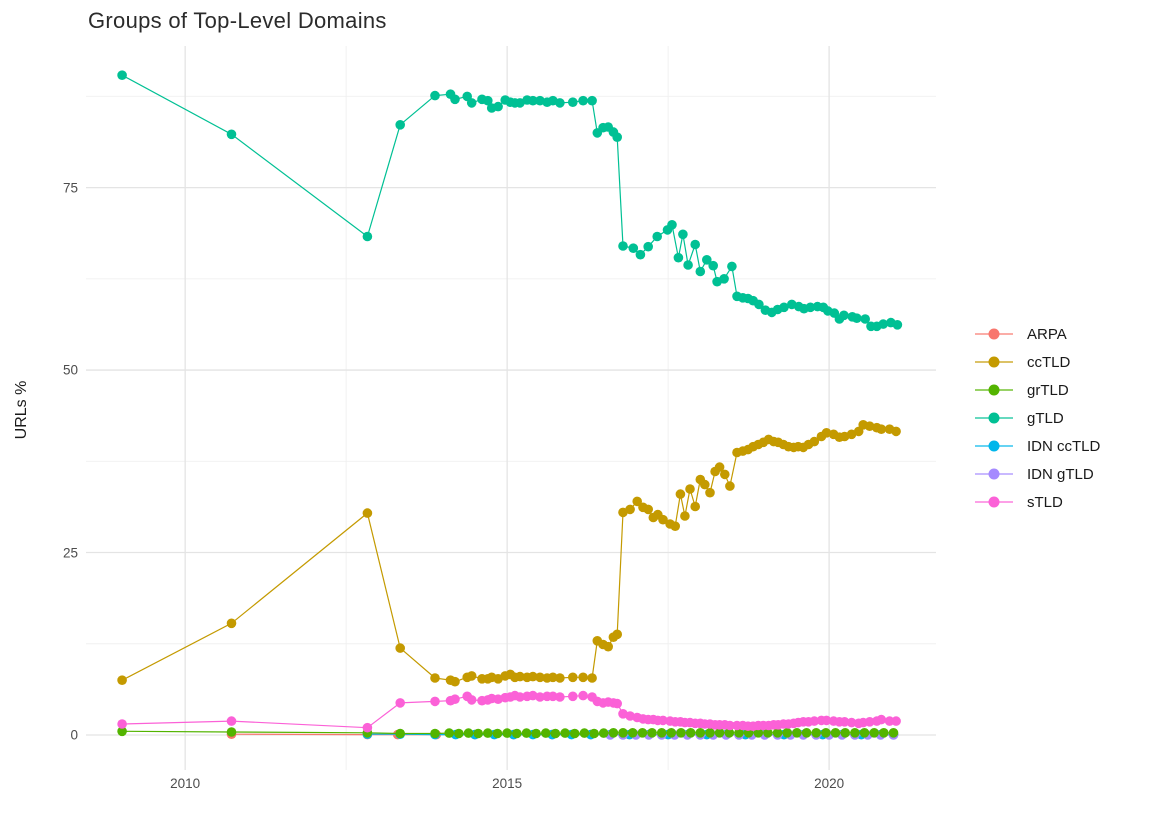 This screenshot has height=827, width=1164. I want to click on legend-item-arpa: ARPA, so click(1037, 334).